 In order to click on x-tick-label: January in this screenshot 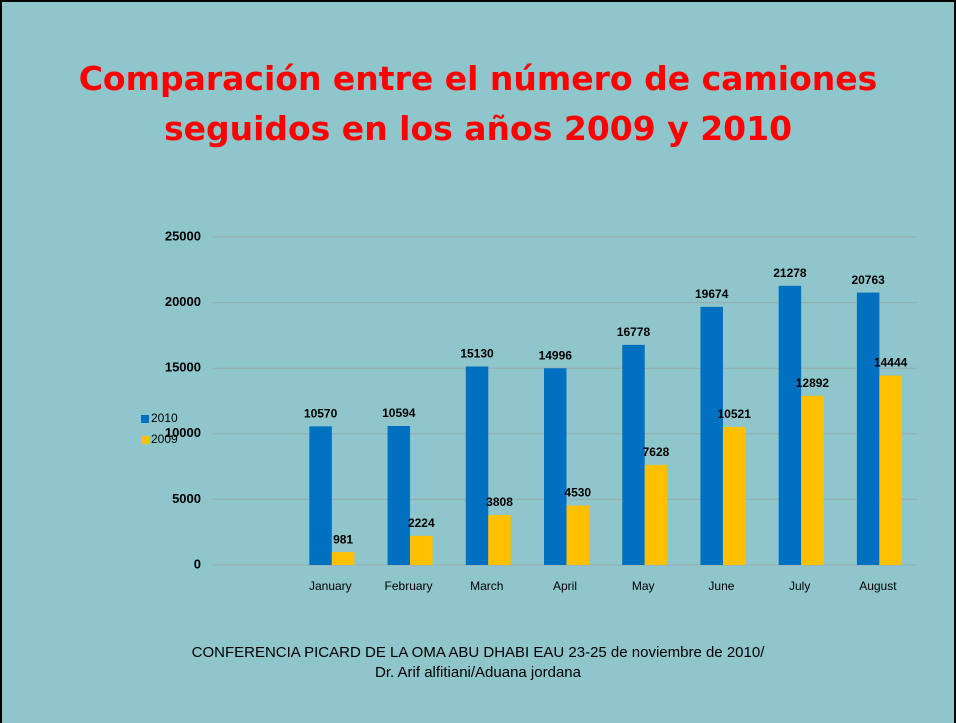, I will do `click(330, 586)`.